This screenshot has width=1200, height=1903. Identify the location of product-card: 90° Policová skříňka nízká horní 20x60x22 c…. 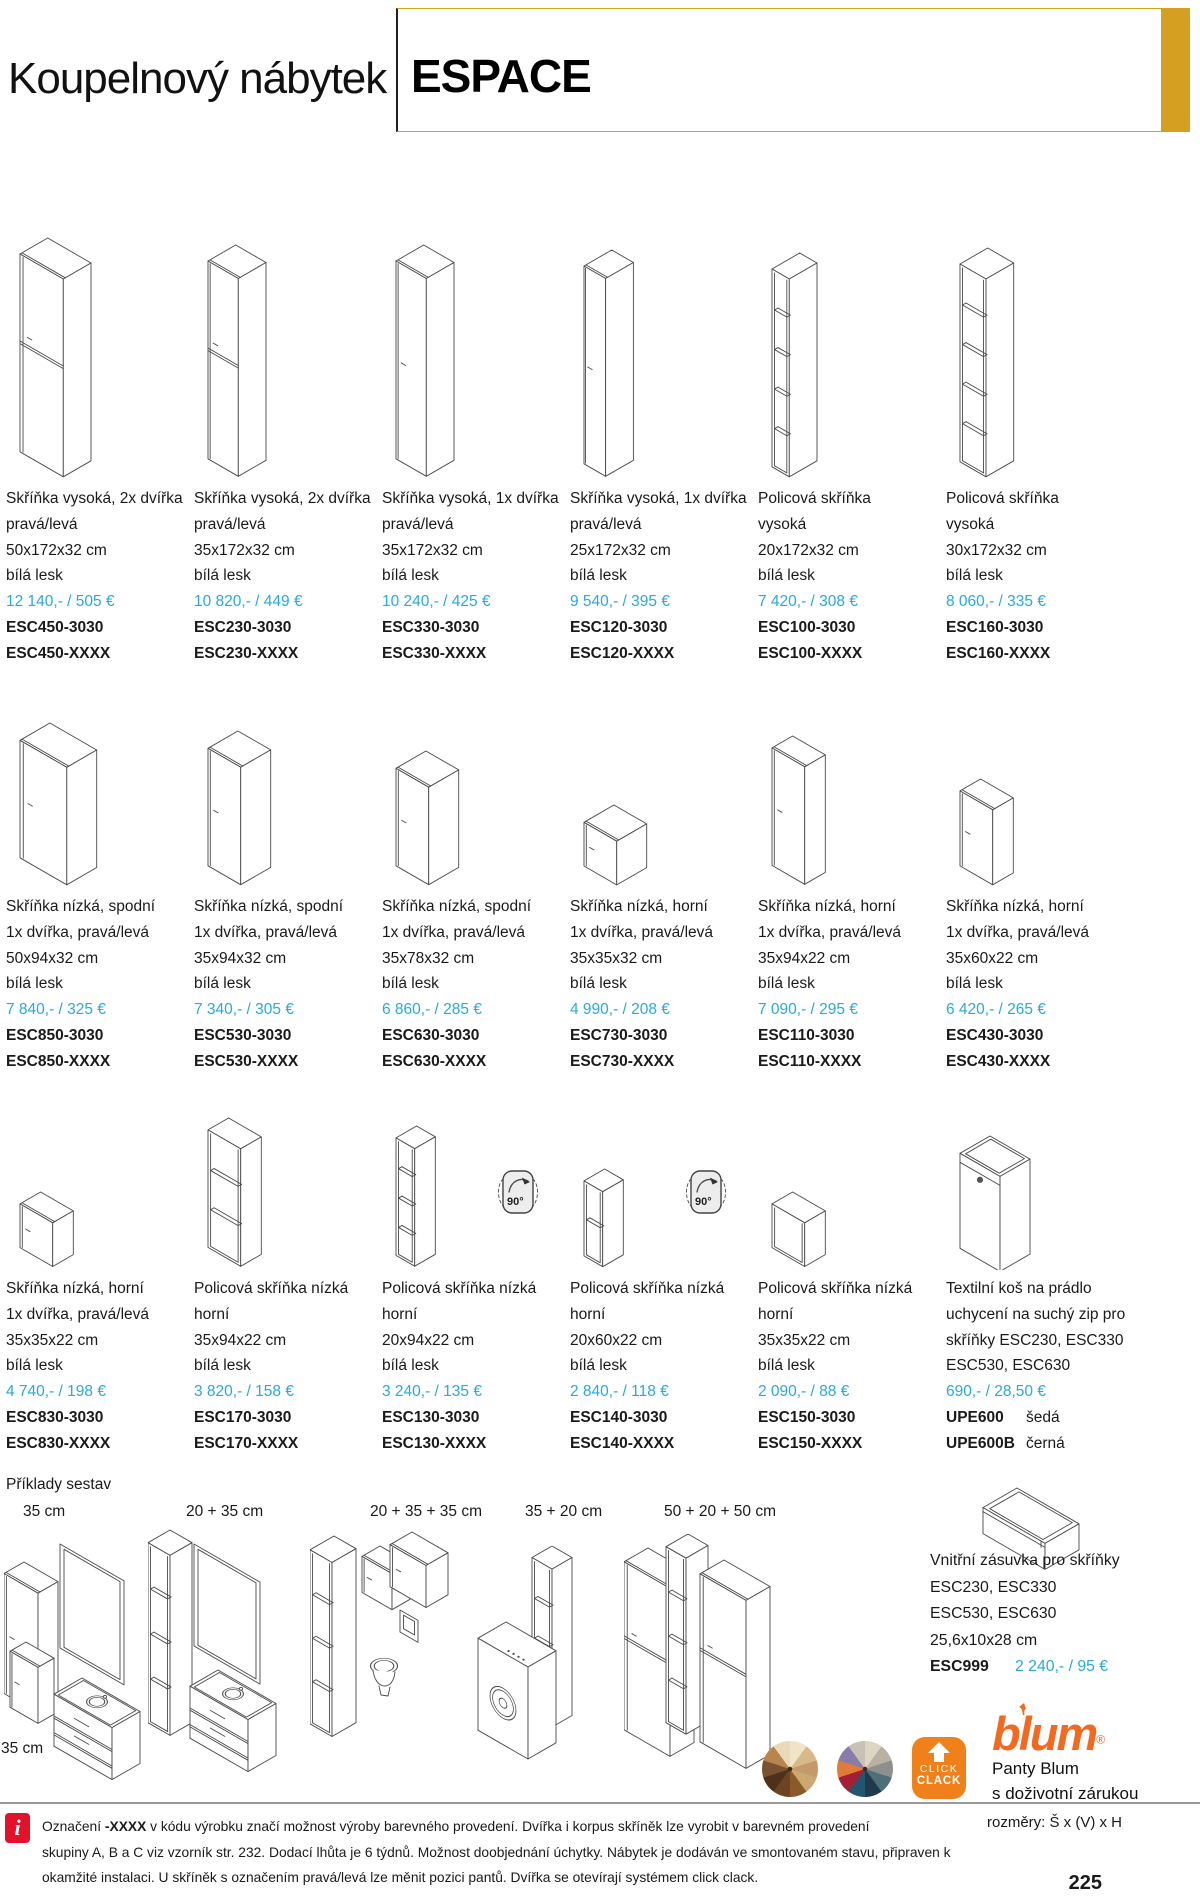
(664, 1268).